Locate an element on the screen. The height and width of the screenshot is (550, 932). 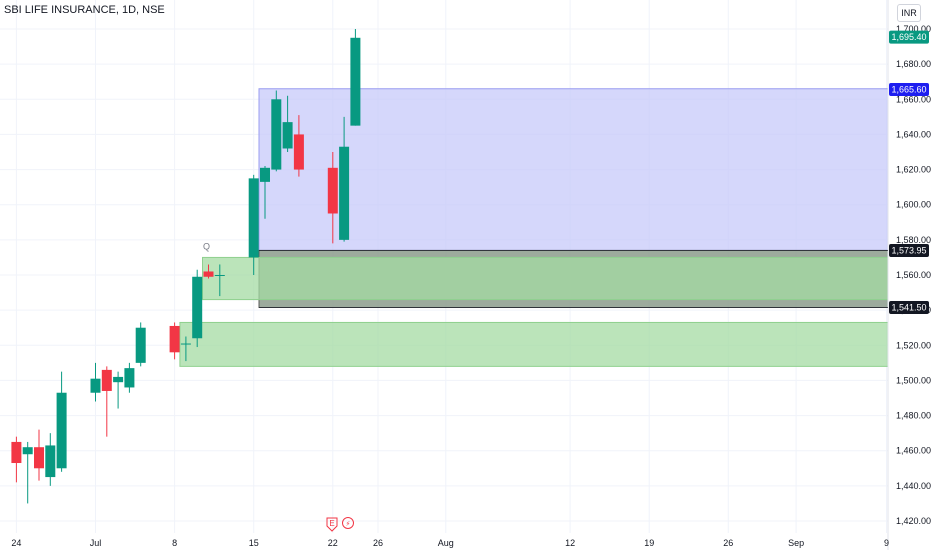
annotations-layer: Q is located at coordinates (206, 247).